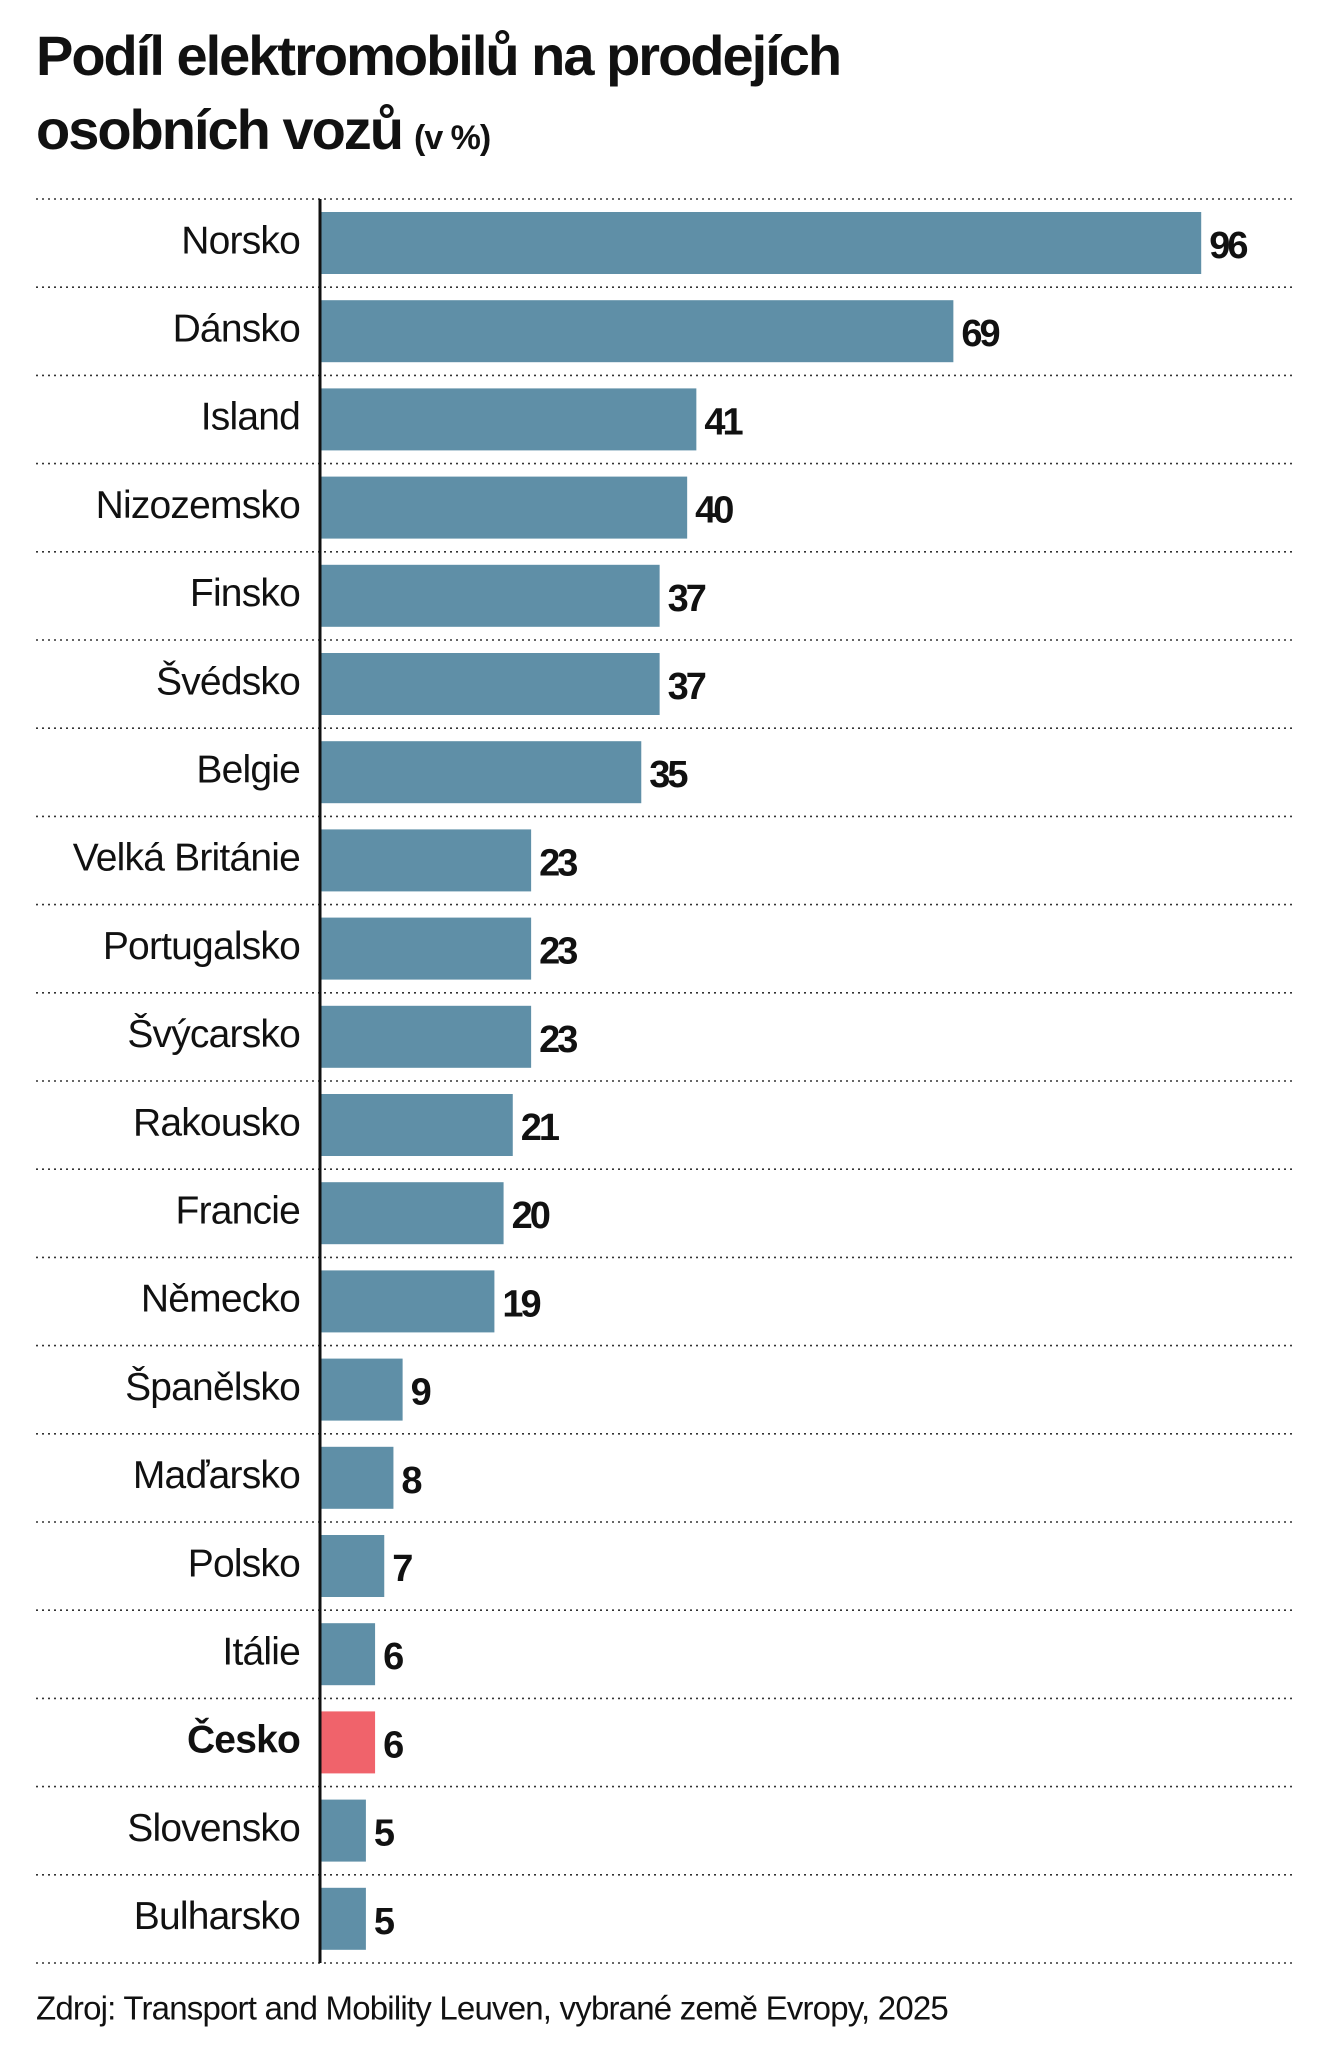 Image resolution: width=1317 pixels, height=2048 pixels. Describe the element at coordinates (213, 1828) in the screenshot. I see `category-label: Slovensko` at that location.